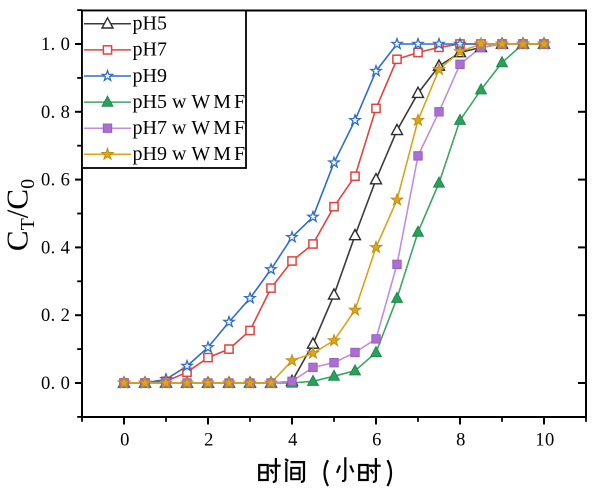 Image resolution: width=600 pixels, height=490 pixels. Describe the element at coordinates (191, 154) in the screenshot. I see `svg-text: pH9 w WMF` at that location.